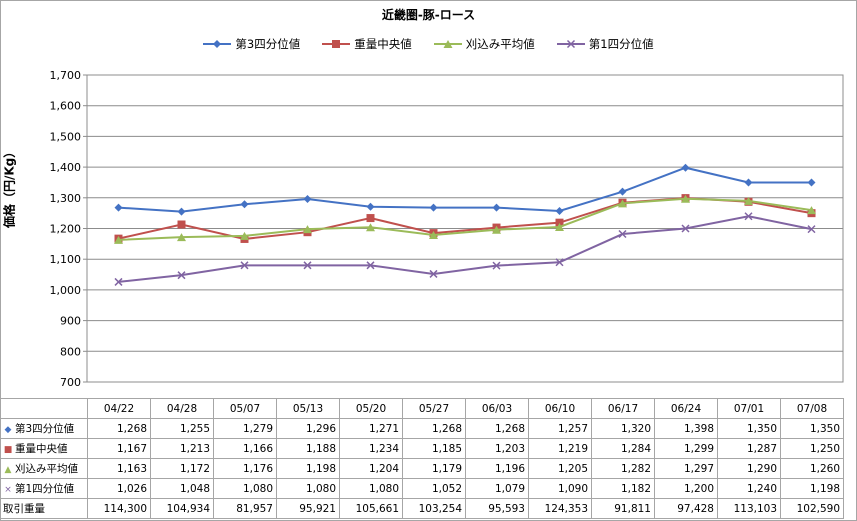  Describe the element at coordinates (371, 468) in the screenshot. I see `data-label: 1,204` at that location.